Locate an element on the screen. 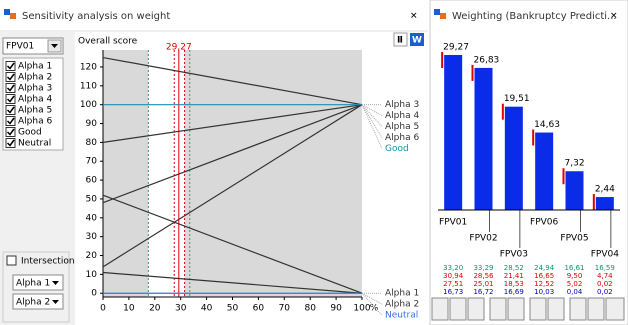  table-cell: 12,52 is located at coordinates (544, 284).